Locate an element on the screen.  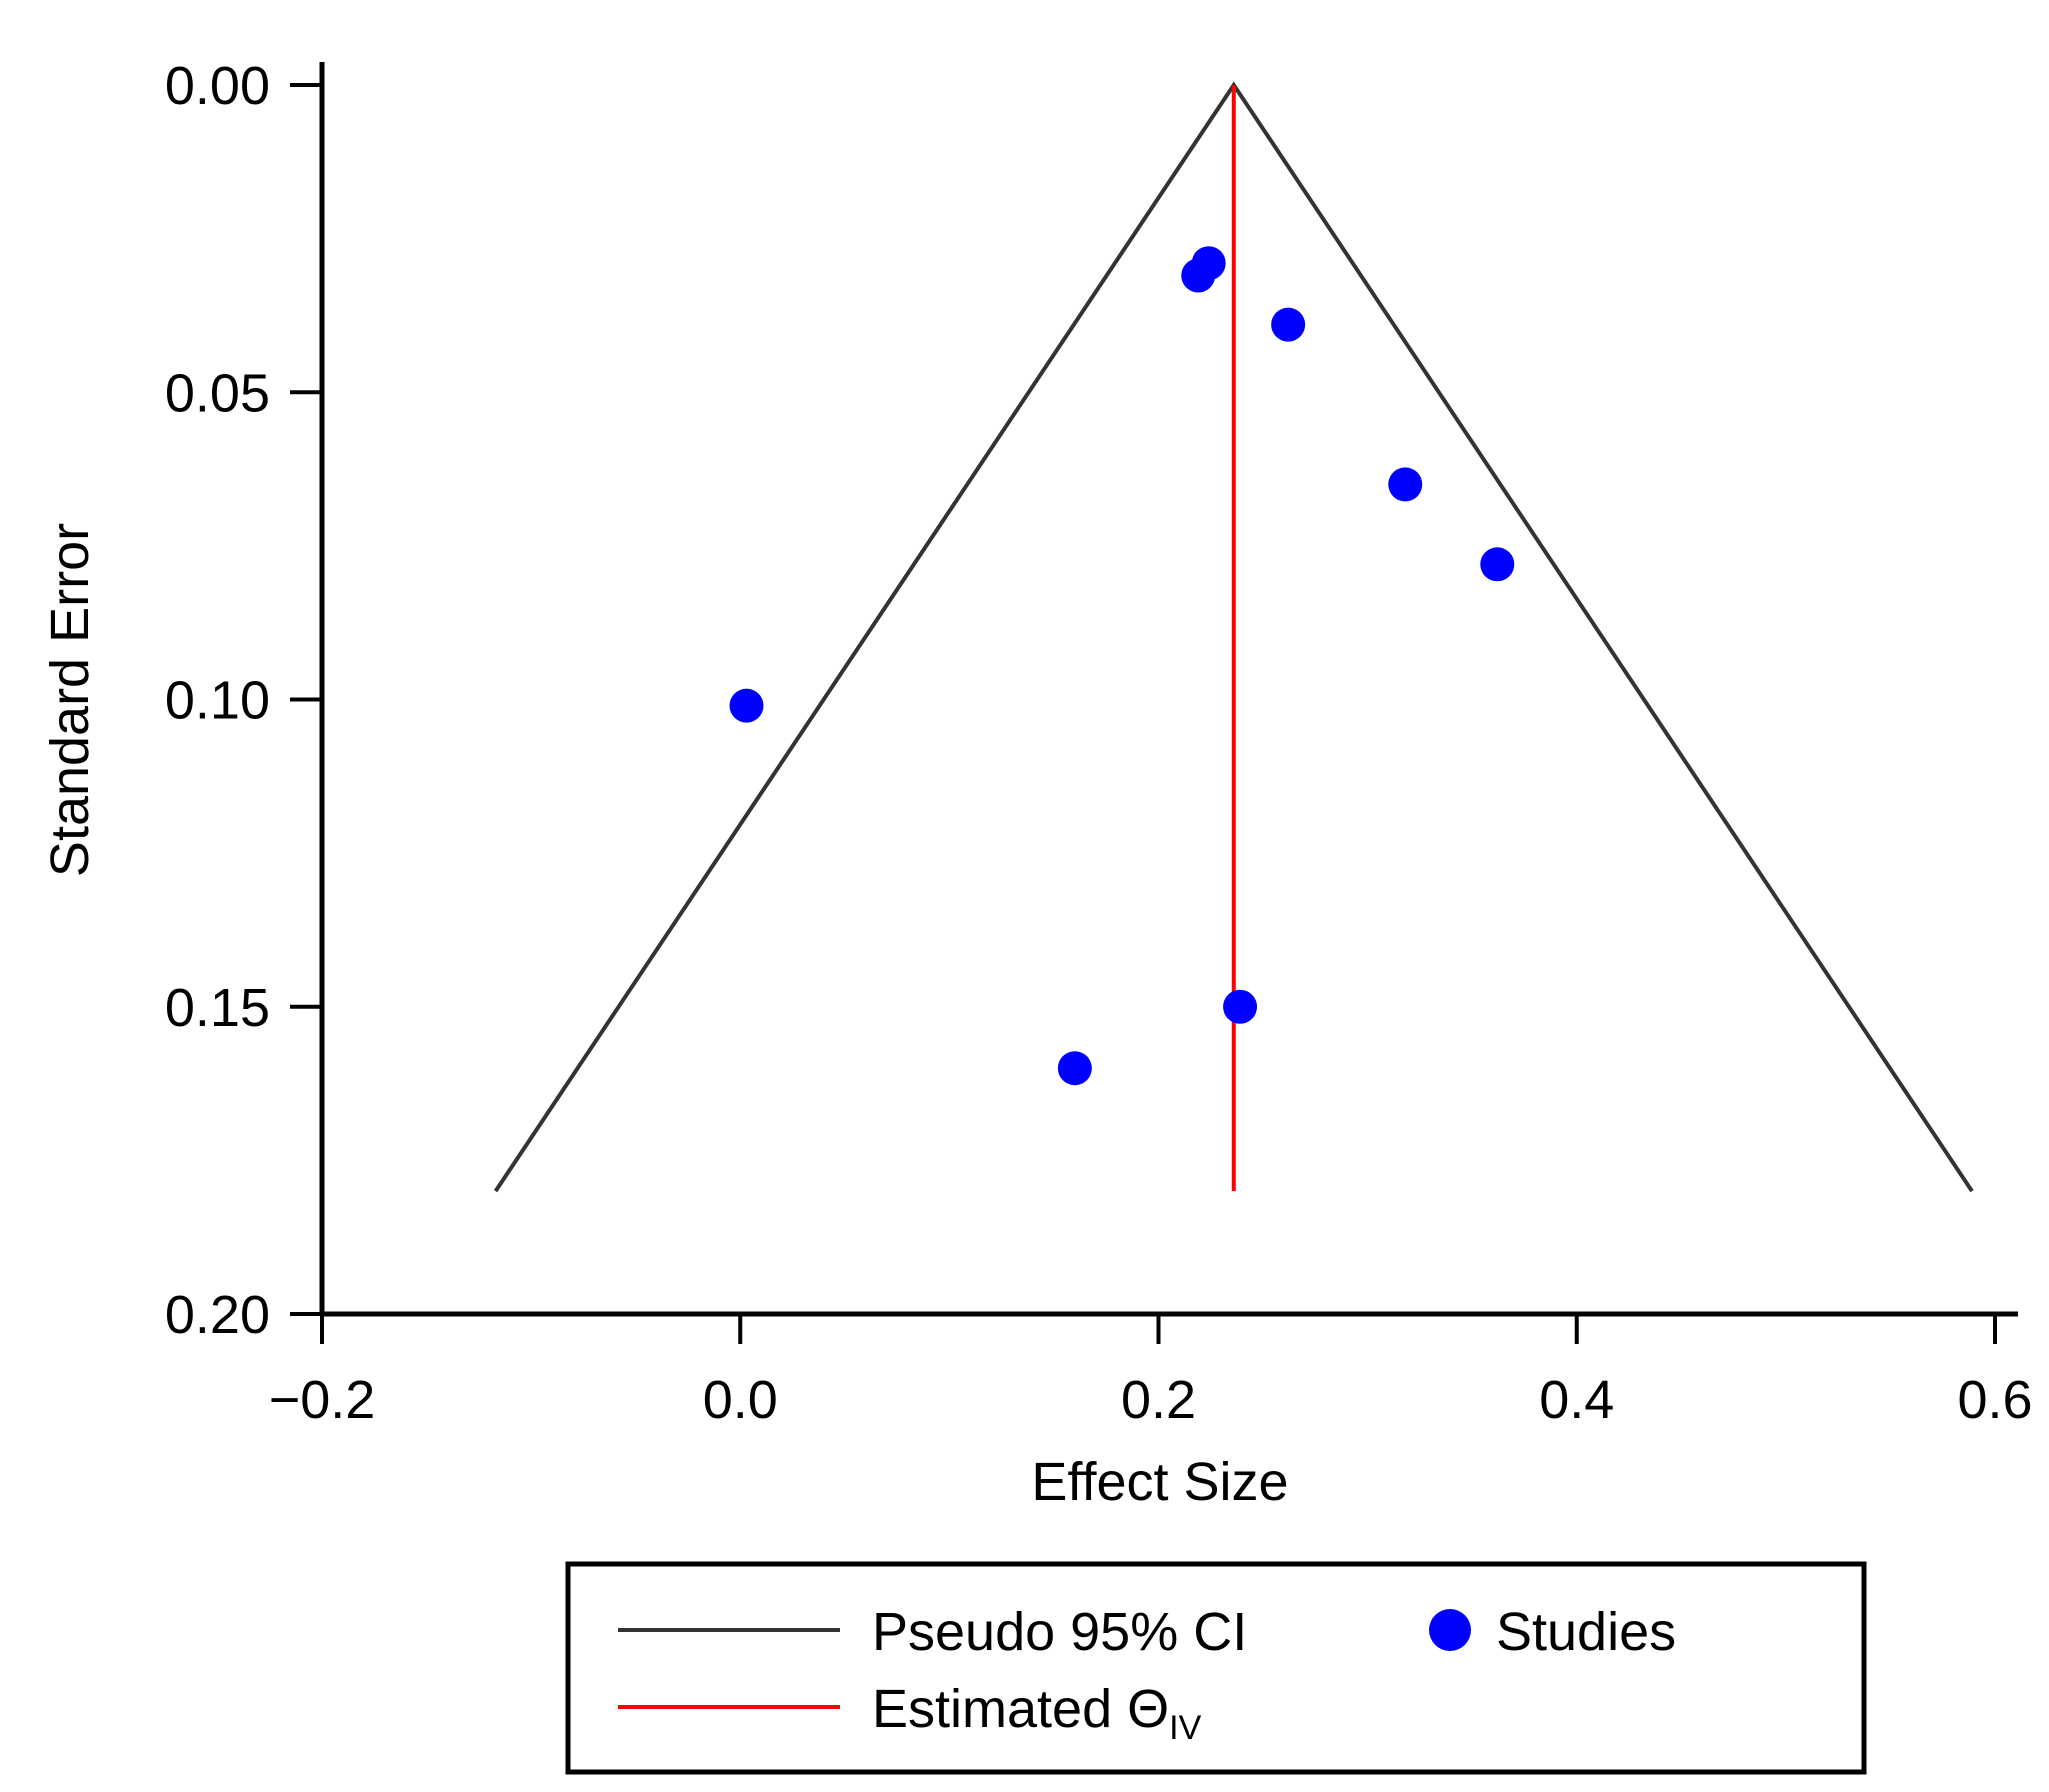
y-tick-label: 0.05 is located at coordinates (217, 393).